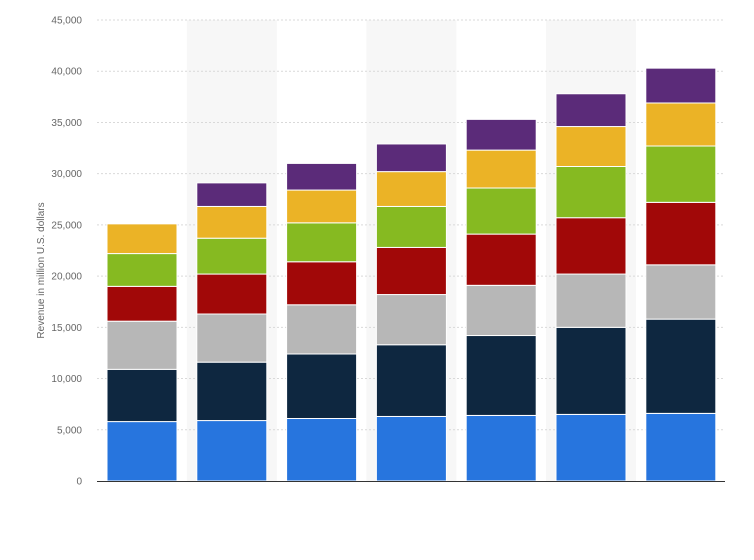 This screenshot has height=560, width=754. I want to click on y-tick-label: 15,000, so click(66, 328).